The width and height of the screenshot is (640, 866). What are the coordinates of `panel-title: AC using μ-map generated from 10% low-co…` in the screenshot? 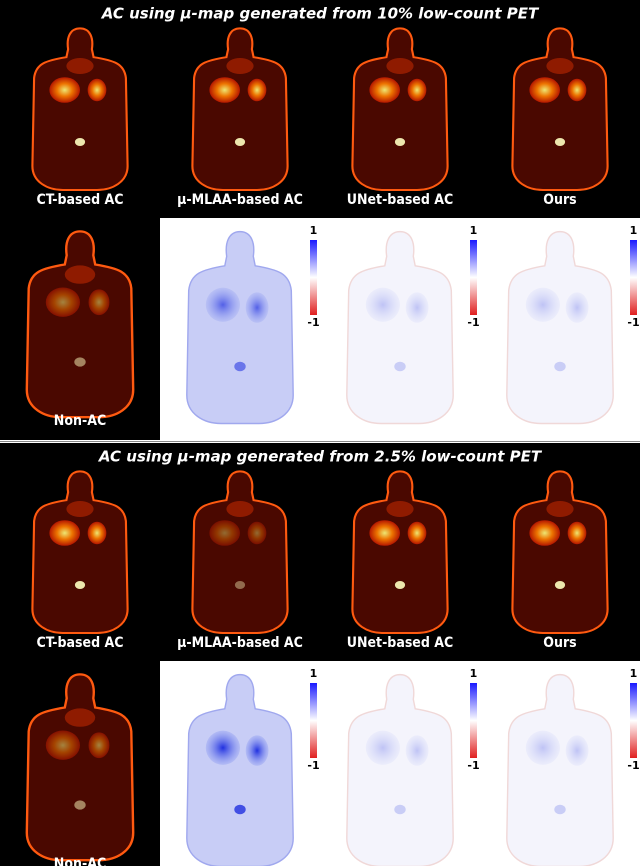 It's located at (320, 14).